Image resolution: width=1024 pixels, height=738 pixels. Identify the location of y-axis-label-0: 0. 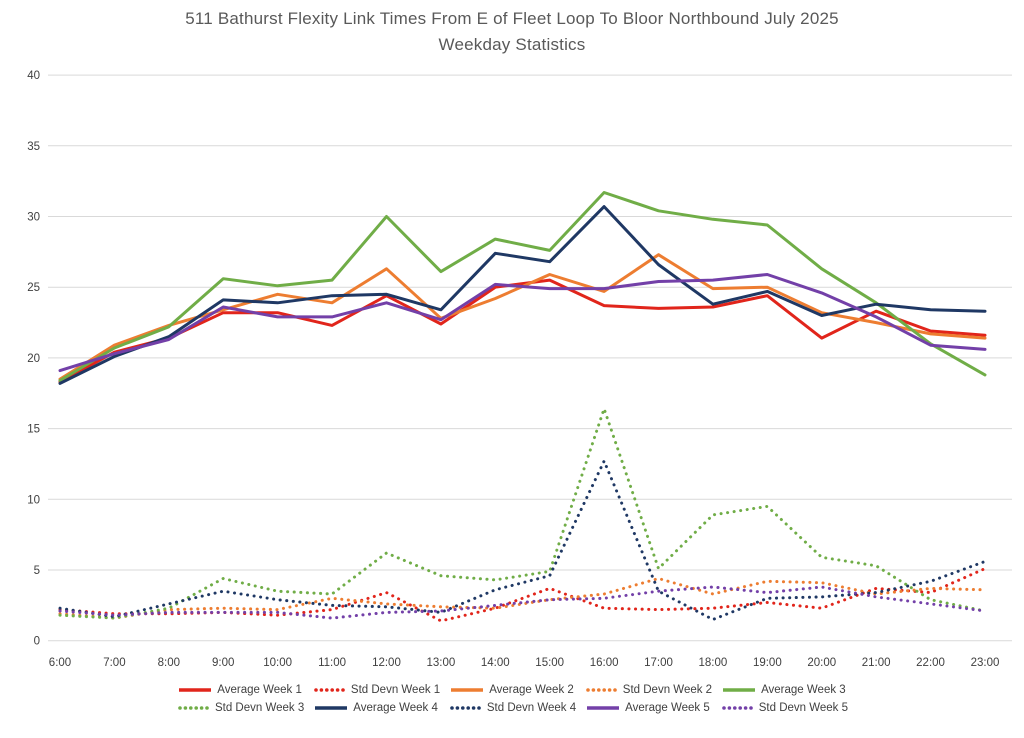
(37, 642).